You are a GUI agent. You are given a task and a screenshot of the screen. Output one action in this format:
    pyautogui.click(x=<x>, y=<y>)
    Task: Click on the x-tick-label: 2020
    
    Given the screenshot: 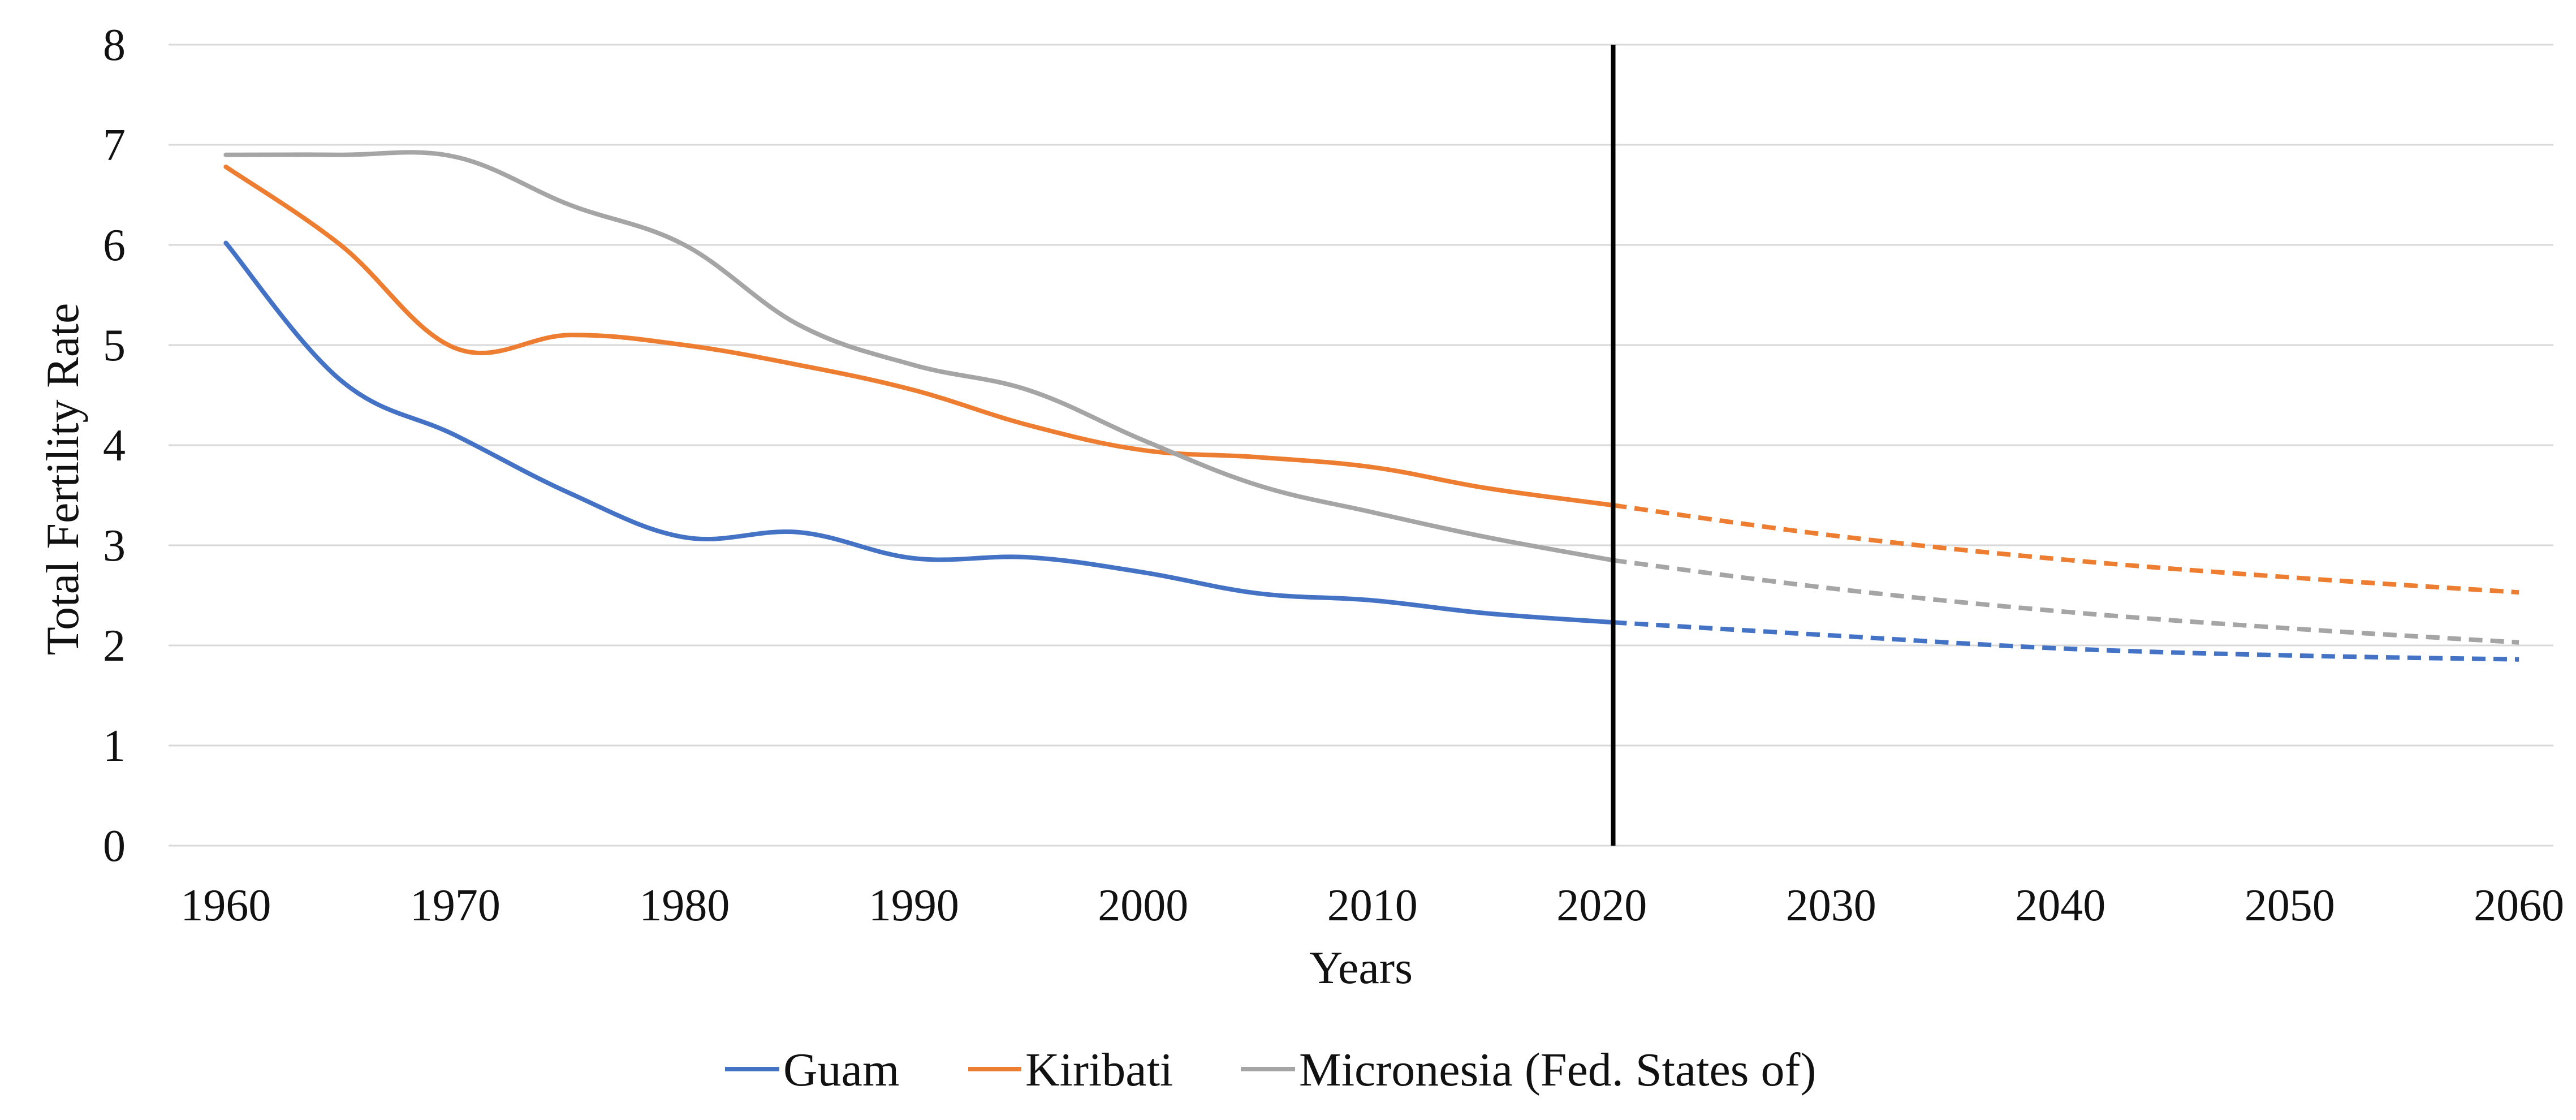 What is the action you would take?
    pyautogui.click(x=1601, y=906)
    